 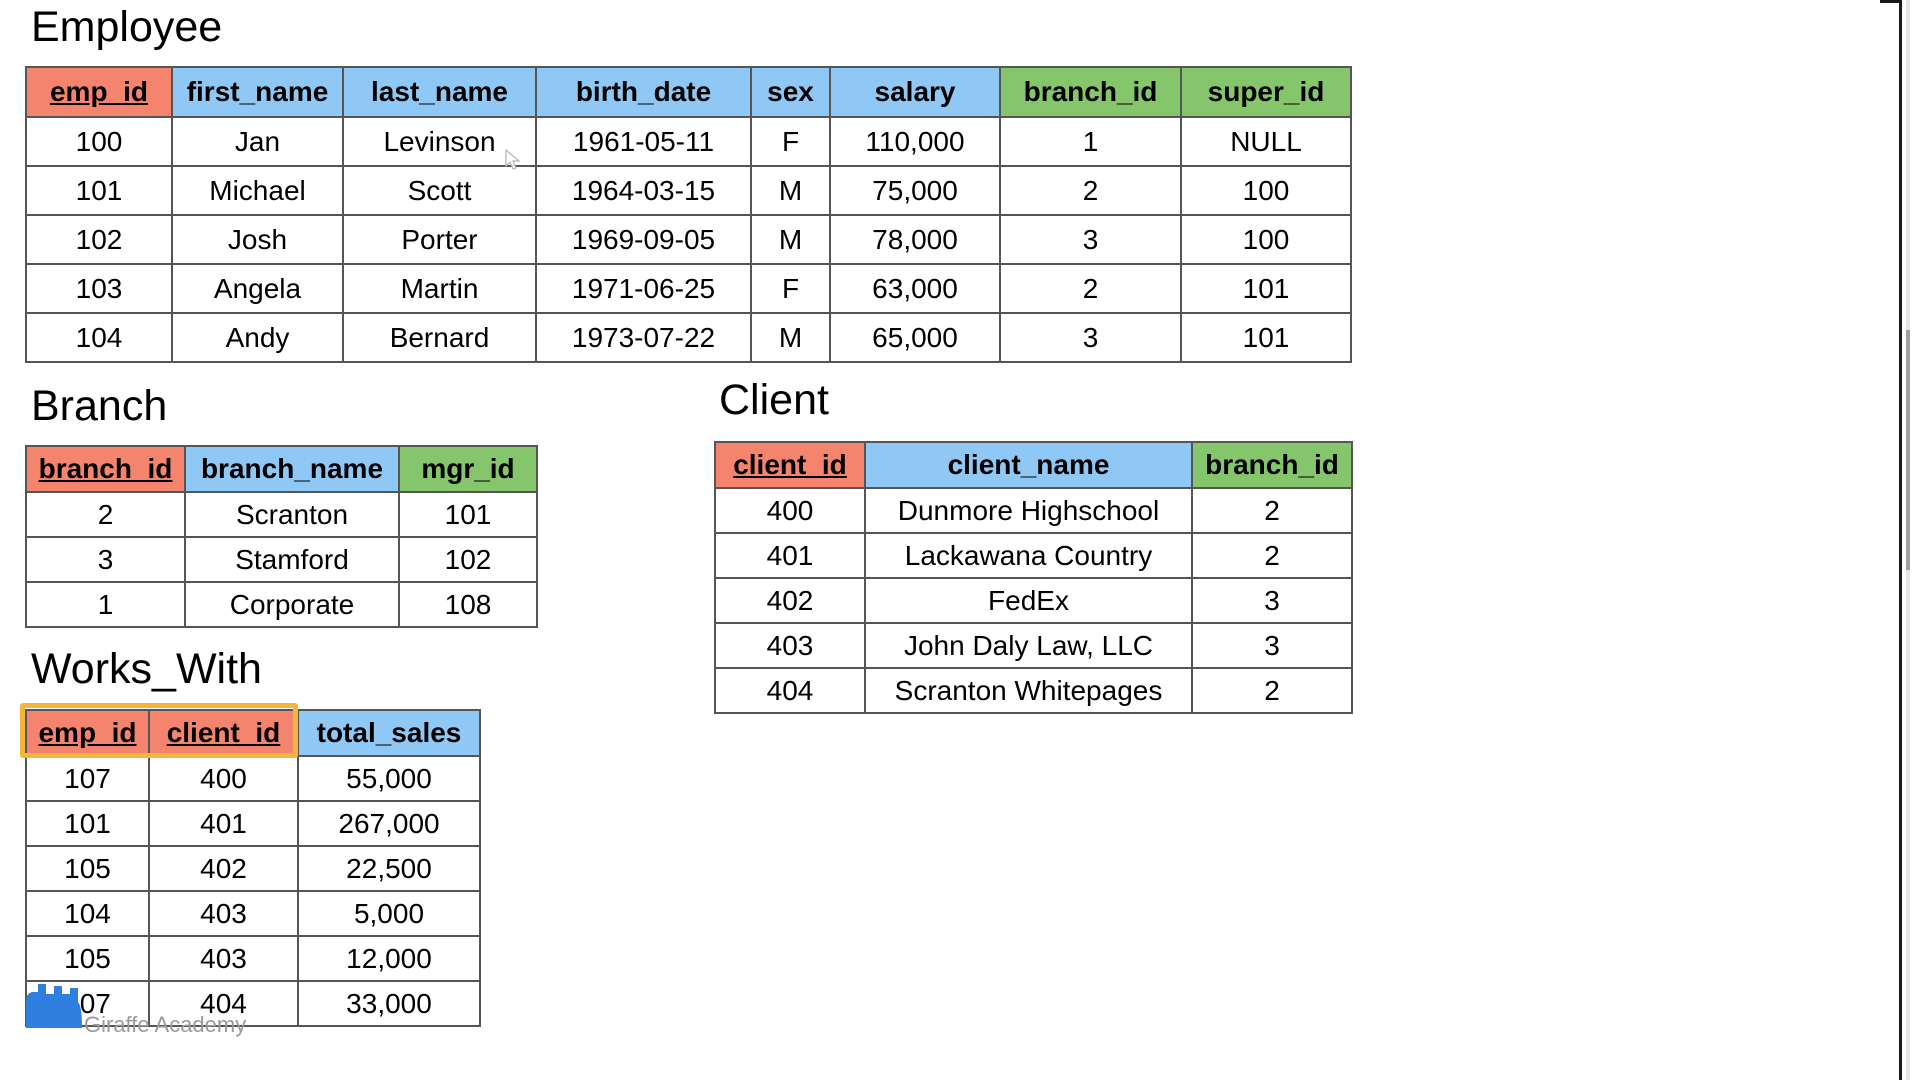 I want to click on table-header-row: emp_id client_id total_sales, so click(x=253, y=733).